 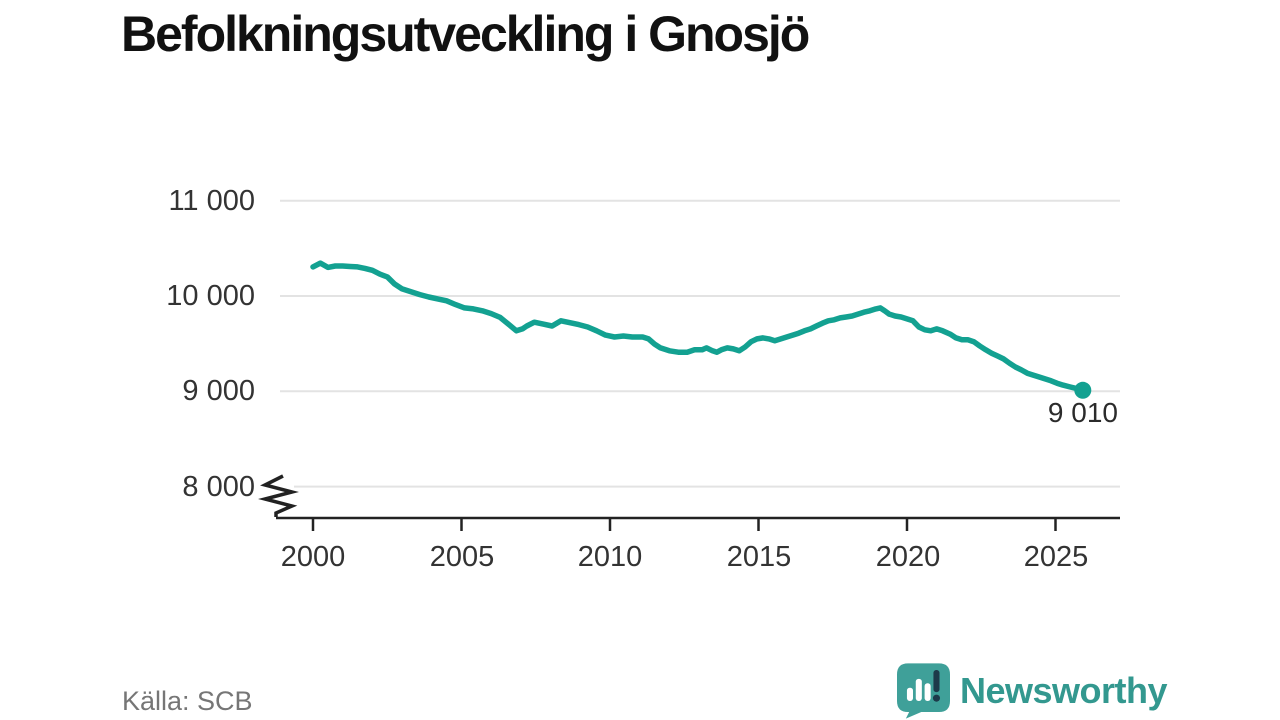 What do you see at coordinates (1056, 557) in the screenshot?
I see `x-axis-tick-label: 2025` at bounding box center [1056, 557].